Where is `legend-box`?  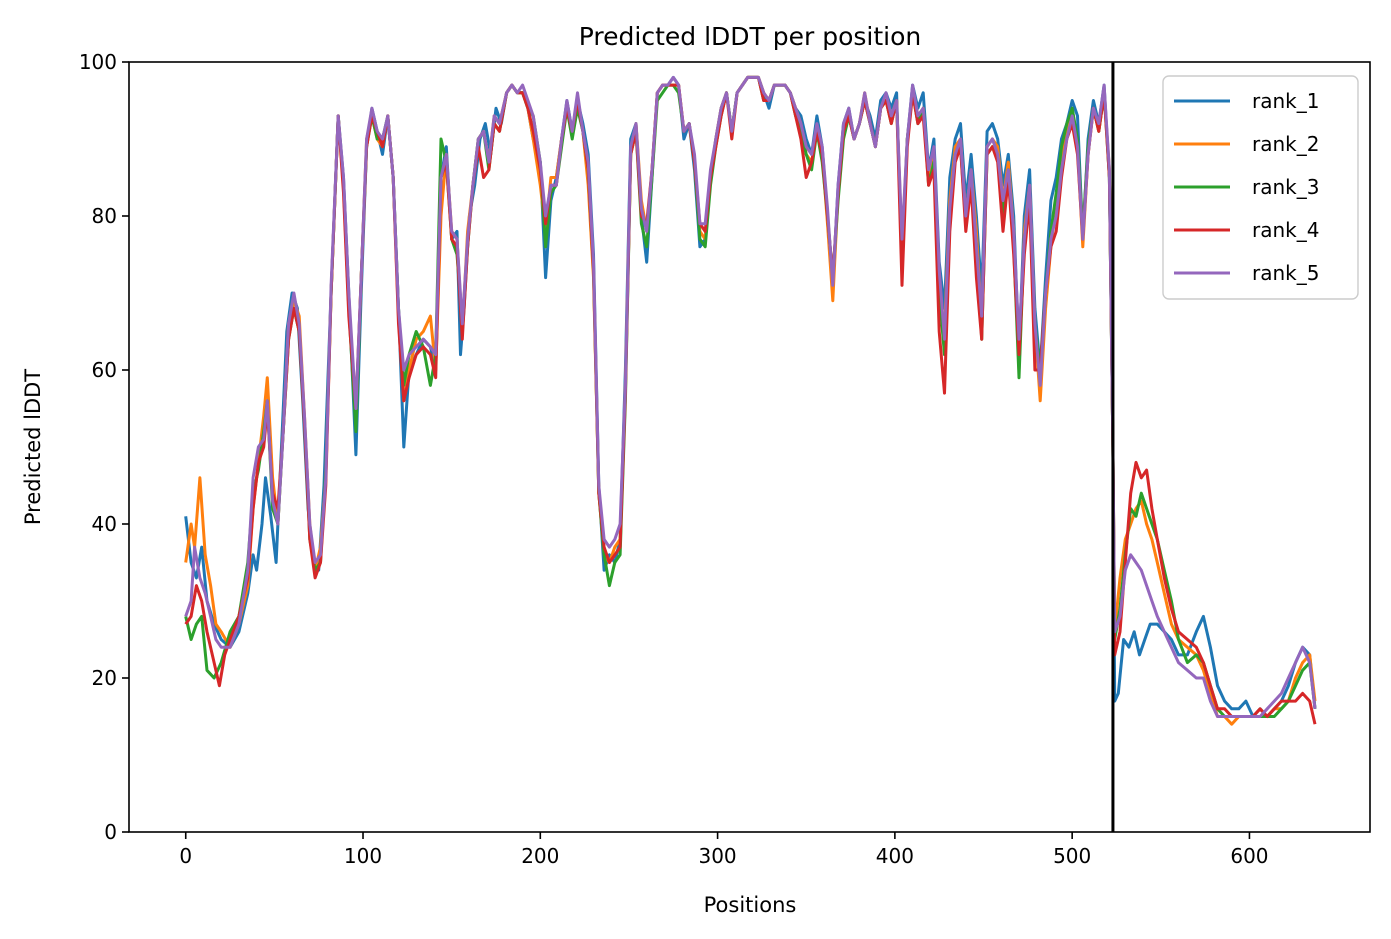 legend-box is located at coordinates (1260, 187).